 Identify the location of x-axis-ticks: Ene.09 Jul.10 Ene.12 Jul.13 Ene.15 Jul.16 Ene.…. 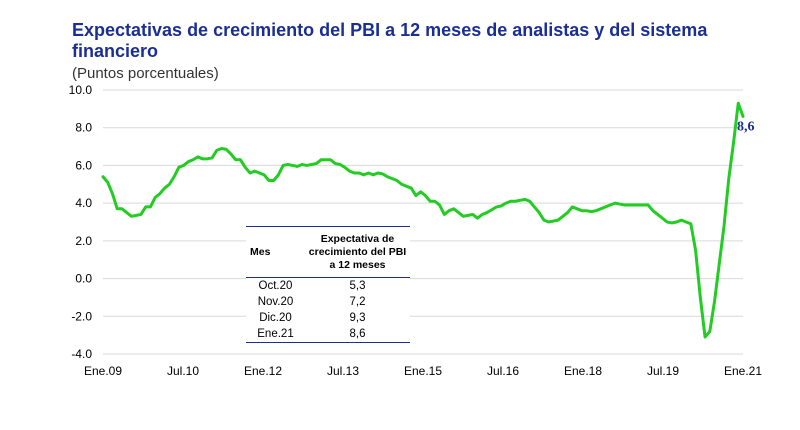
(423, 371).